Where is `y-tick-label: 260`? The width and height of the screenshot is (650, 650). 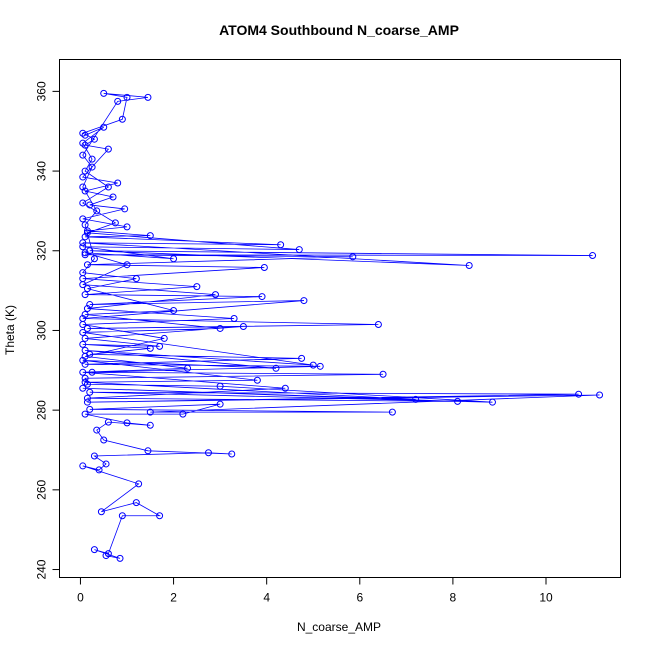 y-tick-label: 260 is located at coordinates (42, 490).